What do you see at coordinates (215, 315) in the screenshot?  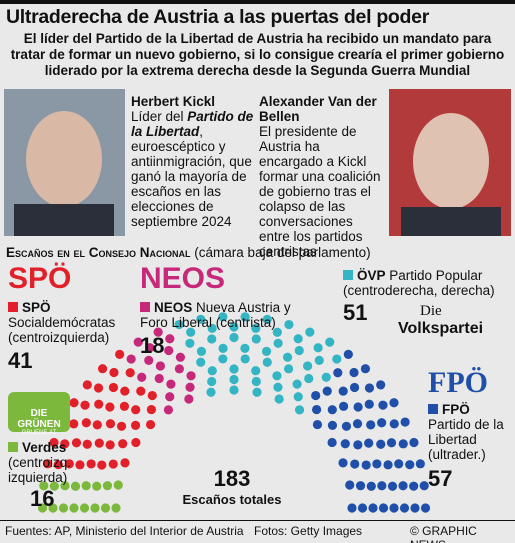 I see `party-desc: Nueva Austria y Foro Liberal (centrista)` at bounding box center [215, 315].